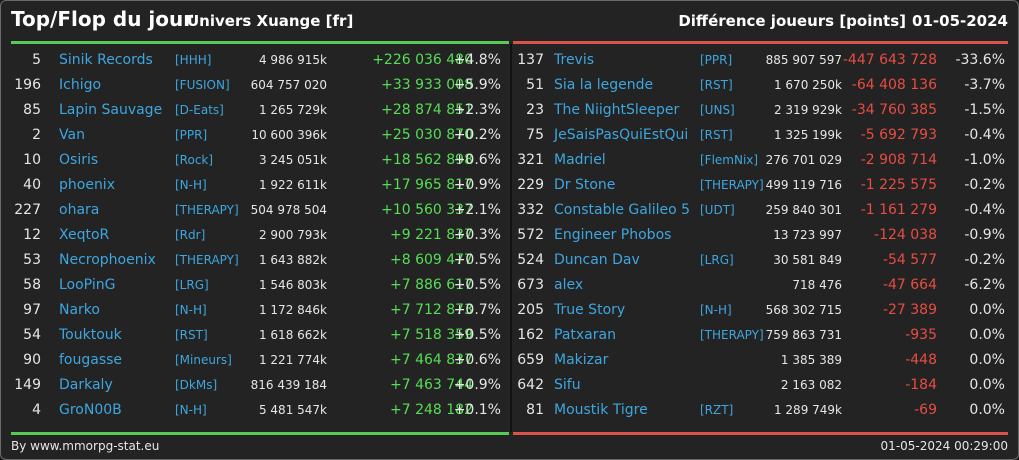 The image size is (1019, 460). Describe the element at coordinates (79, 160) in the screenshot. I see `player-name-link: Osiris` at that location.